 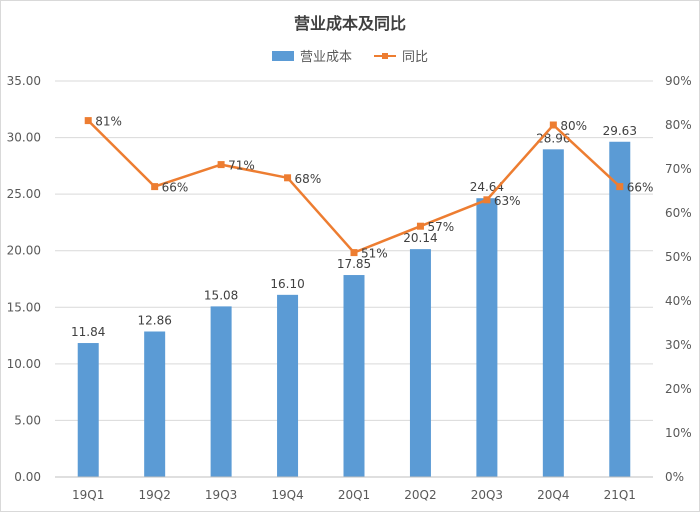 I want to click on x-axis-tick-label: 20Q4, so click(x=553, y=495).